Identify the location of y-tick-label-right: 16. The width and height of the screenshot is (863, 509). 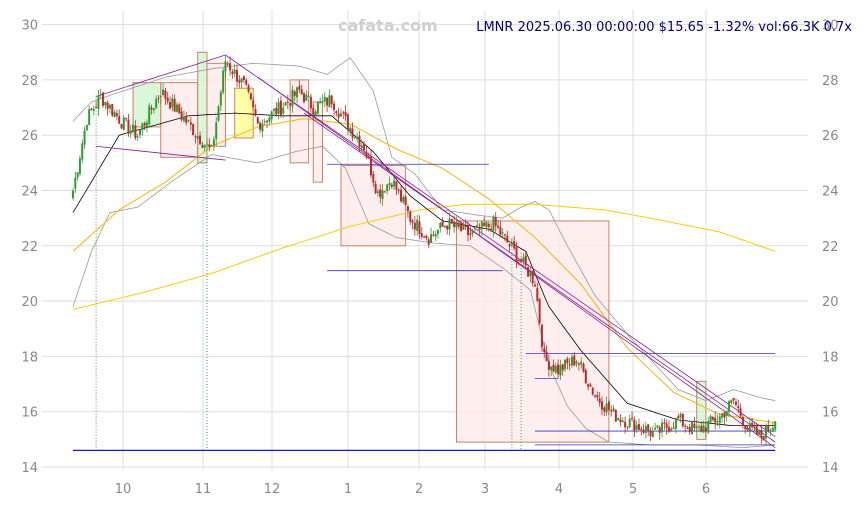
(830, 413).